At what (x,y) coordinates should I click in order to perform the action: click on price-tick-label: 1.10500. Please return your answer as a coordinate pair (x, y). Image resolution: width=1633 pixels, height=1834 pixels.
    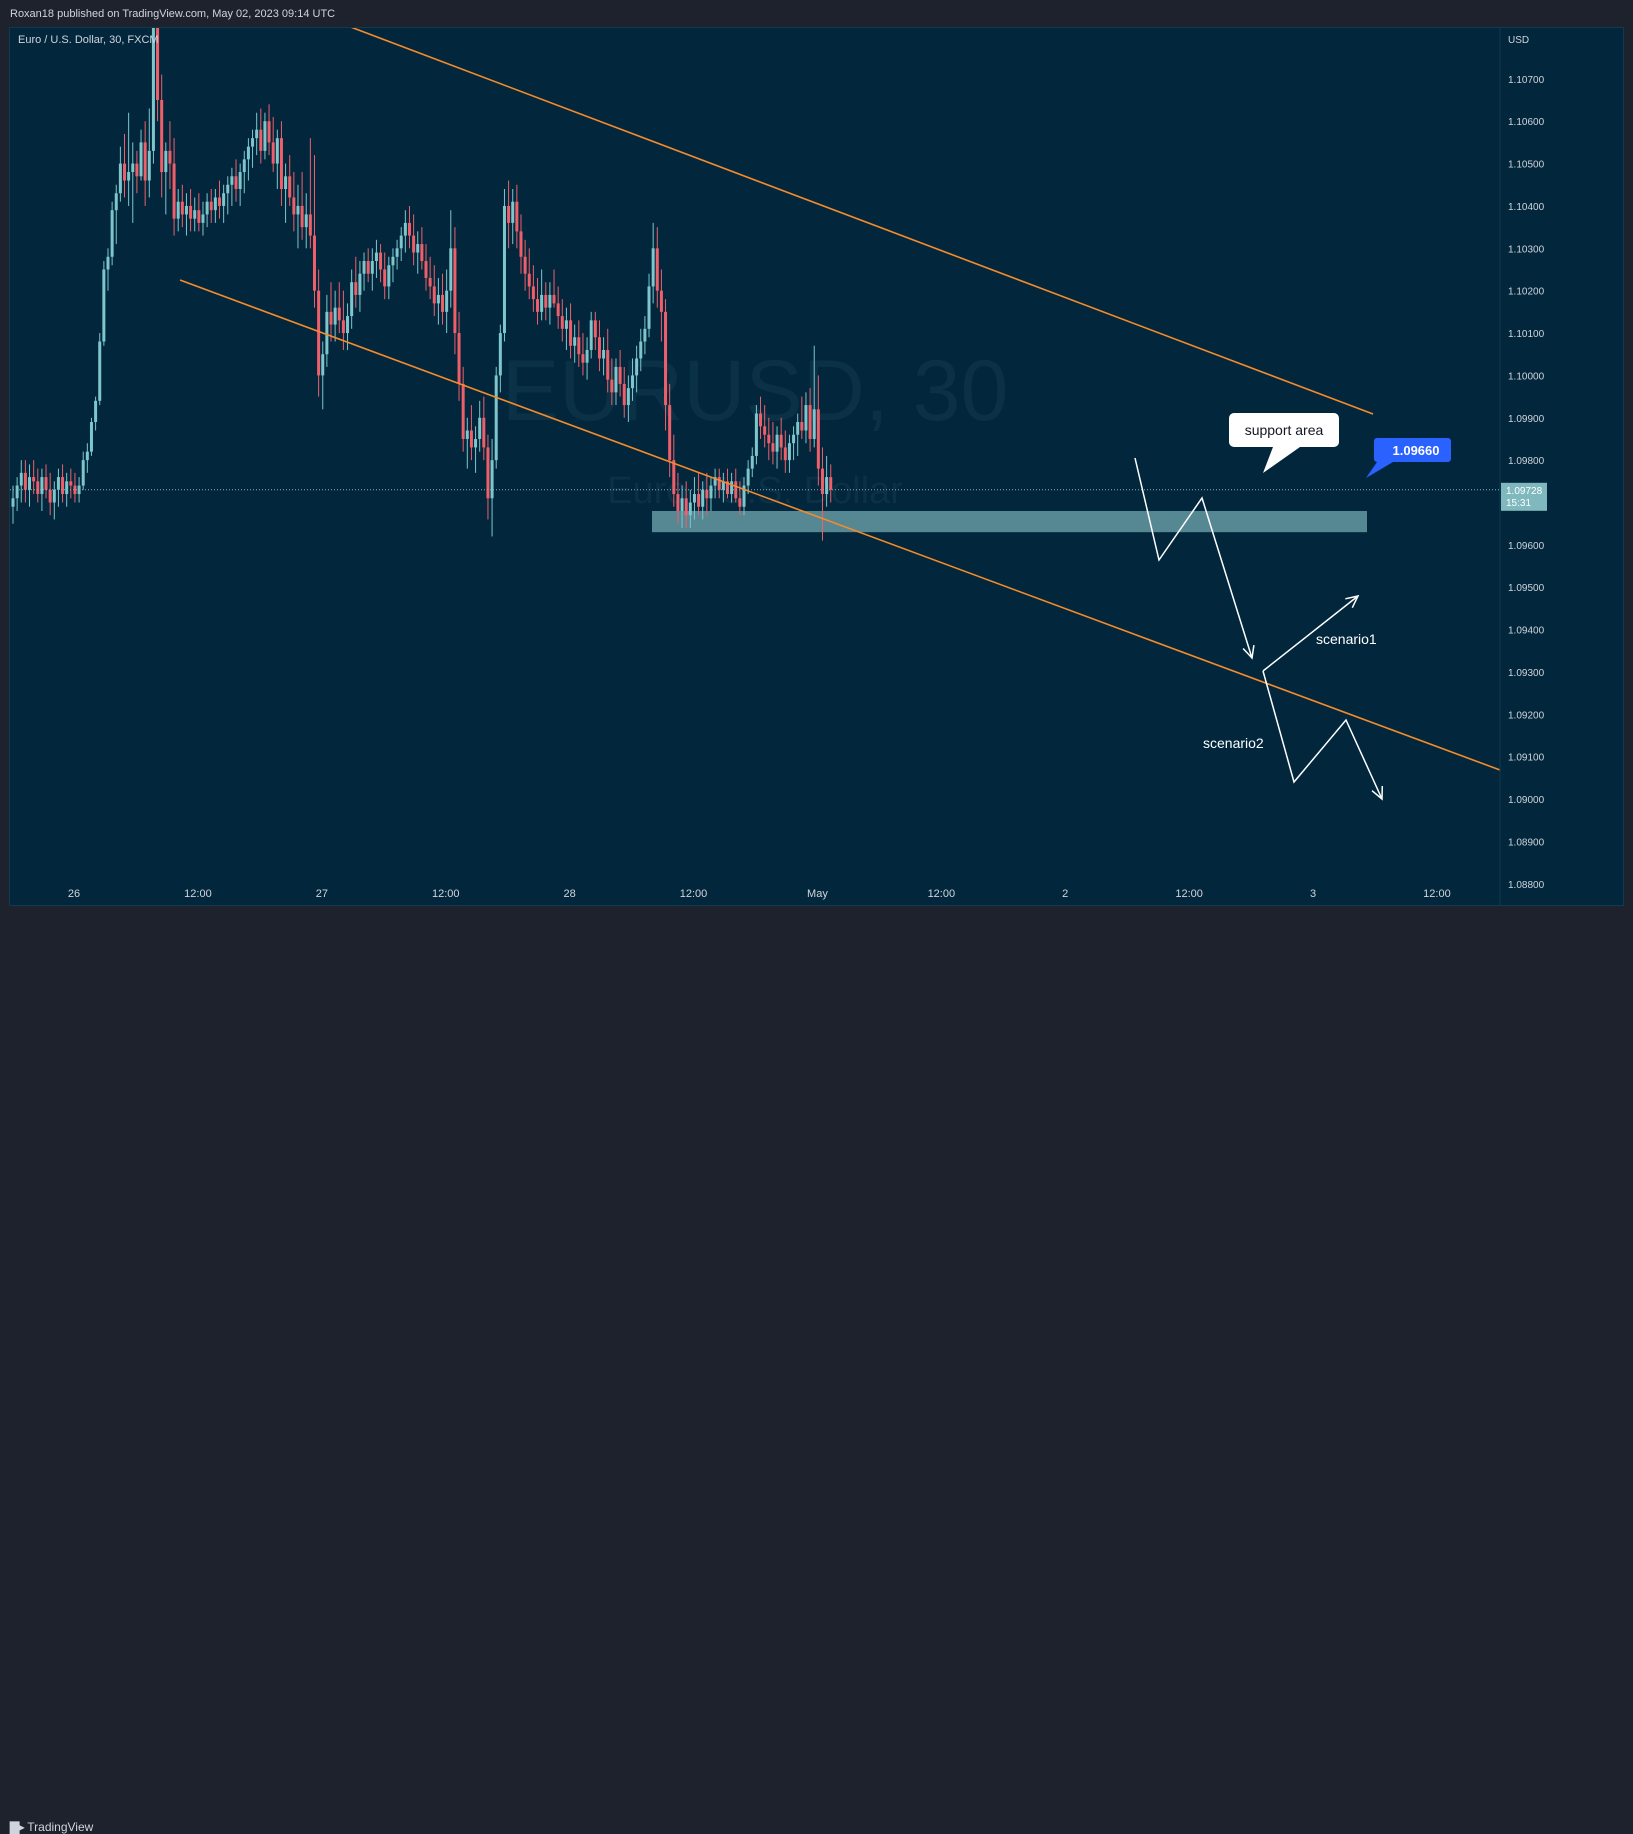
    Looking at the image, I should click on (1526, 165).